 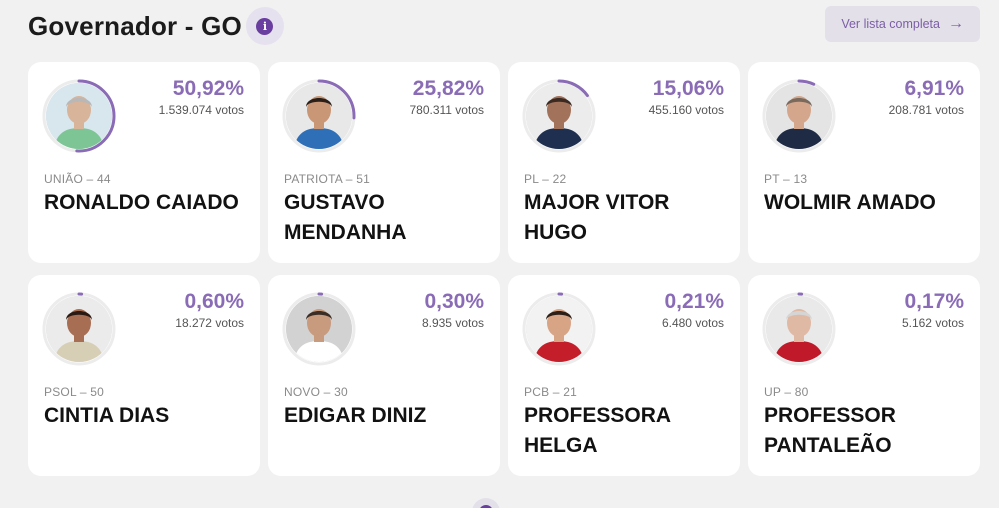 What do you see at coordinates (446, 110) in the screenshot?
I see `vote-count: 780.311 votos` at bounding box center [446, 110].